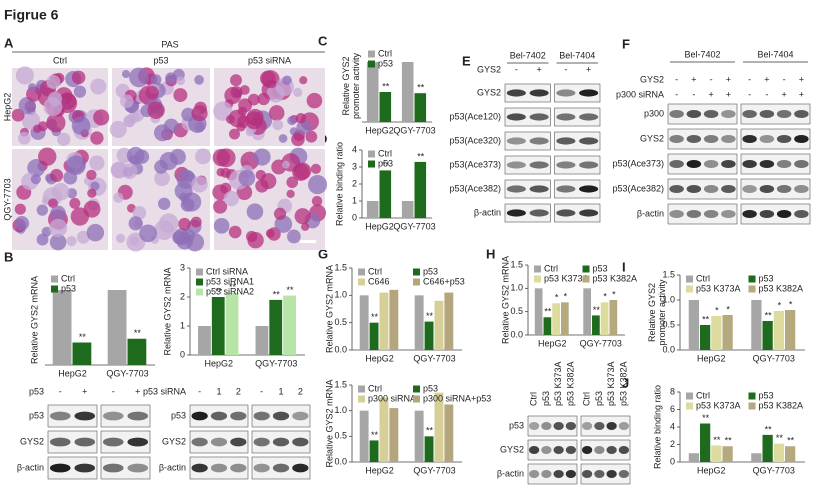  Describe the element at coordinates (570, 383) in the screenshot. I see `lane-label: p53 K382A` at that location.